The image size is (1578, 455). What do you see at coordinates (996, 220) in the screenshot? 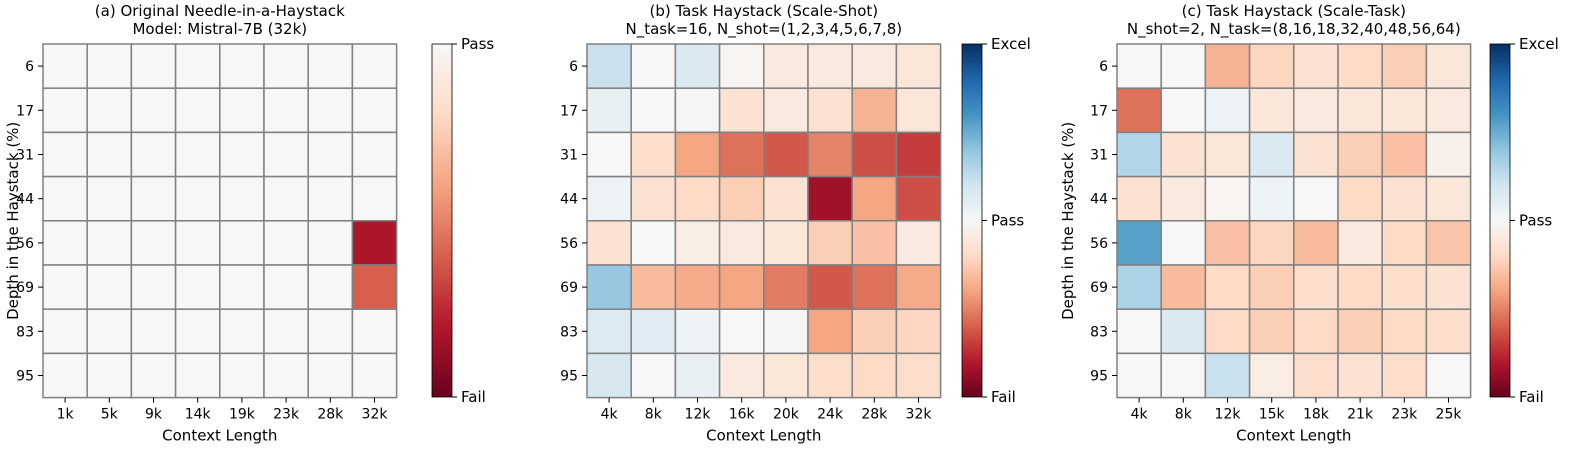
I see `colorbar: Fail Pass Excel` at bounding box center [996, 220].